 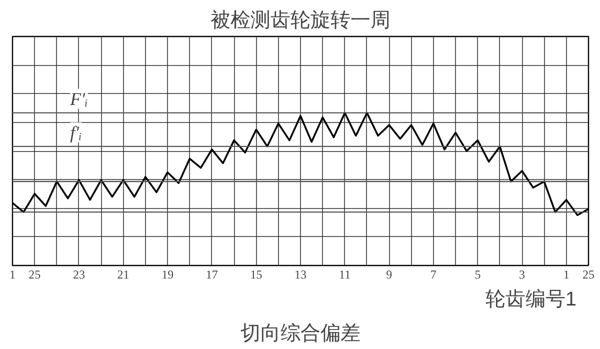 What do you see at coordinates (76, 132) in the screenshot?
I see `ref-line-label: f′ᵢ` at bounding box center [76, 132].